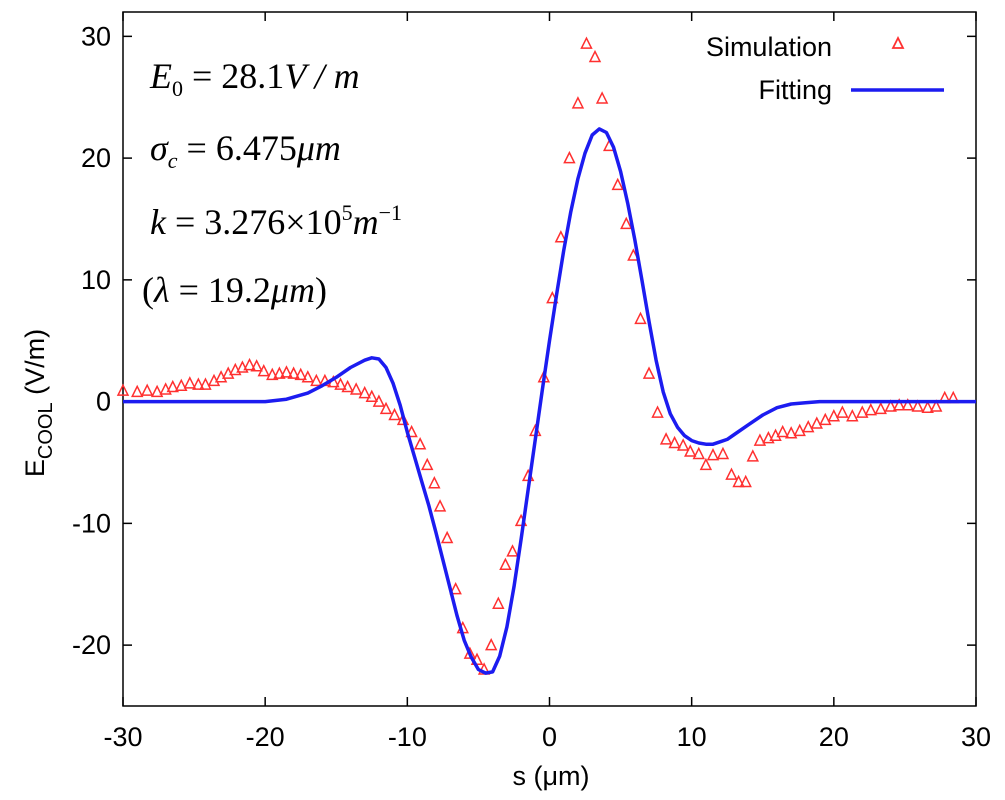 The width and height of the screenshot is (1005, 800). What do you see at coordinates (898, 42) in the screenshot?
I see `legend-marker-simulation` at bounding box center [898, 42].